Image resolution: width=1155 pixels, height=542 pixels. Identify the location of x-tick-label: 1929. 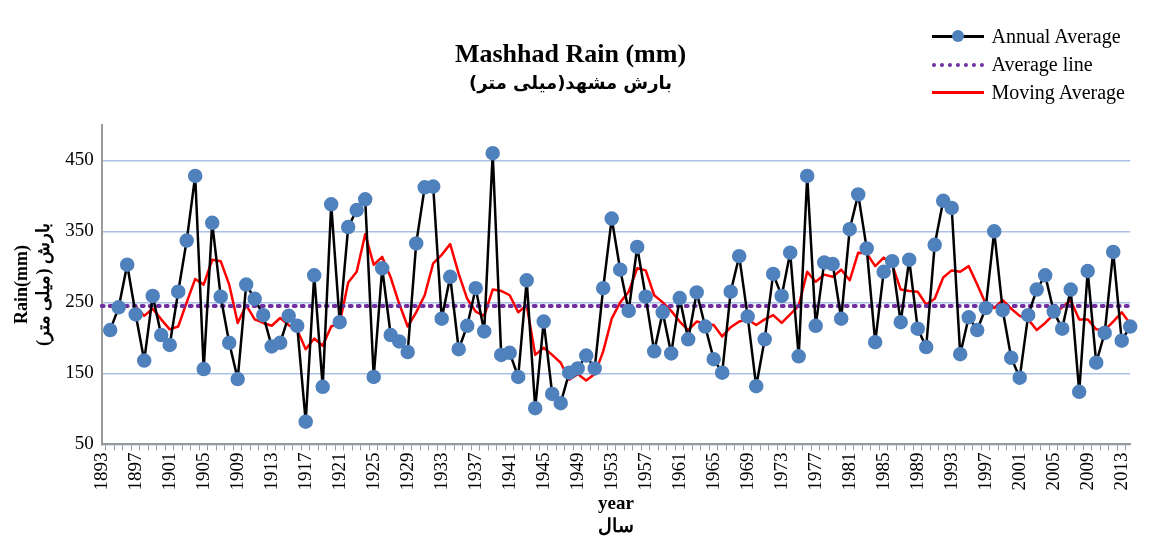
(406, 471).